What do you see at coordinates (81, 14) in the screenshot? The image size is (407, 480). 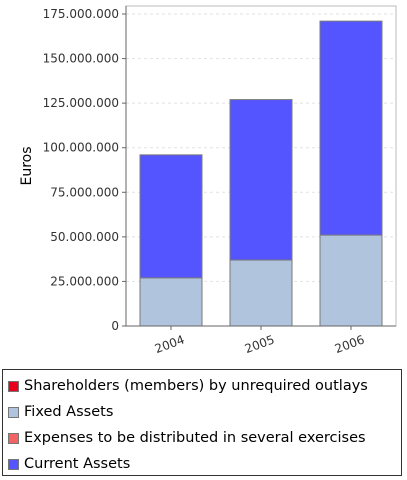 I see `y-tick-label: 175.000.000` at bounding box center [81, 14].